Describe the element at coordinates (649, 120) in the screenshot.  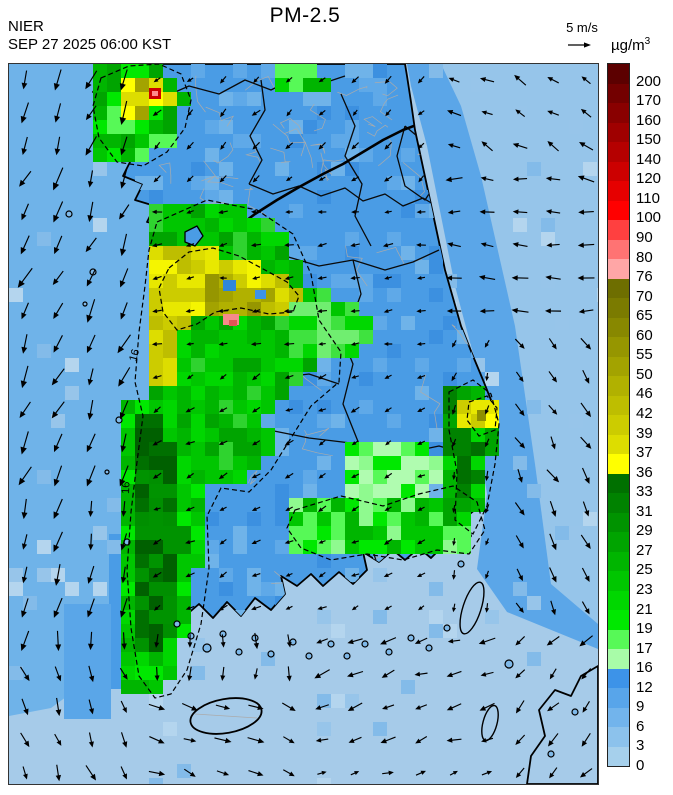
I see `colorbar-tick-label: 160` at that location.